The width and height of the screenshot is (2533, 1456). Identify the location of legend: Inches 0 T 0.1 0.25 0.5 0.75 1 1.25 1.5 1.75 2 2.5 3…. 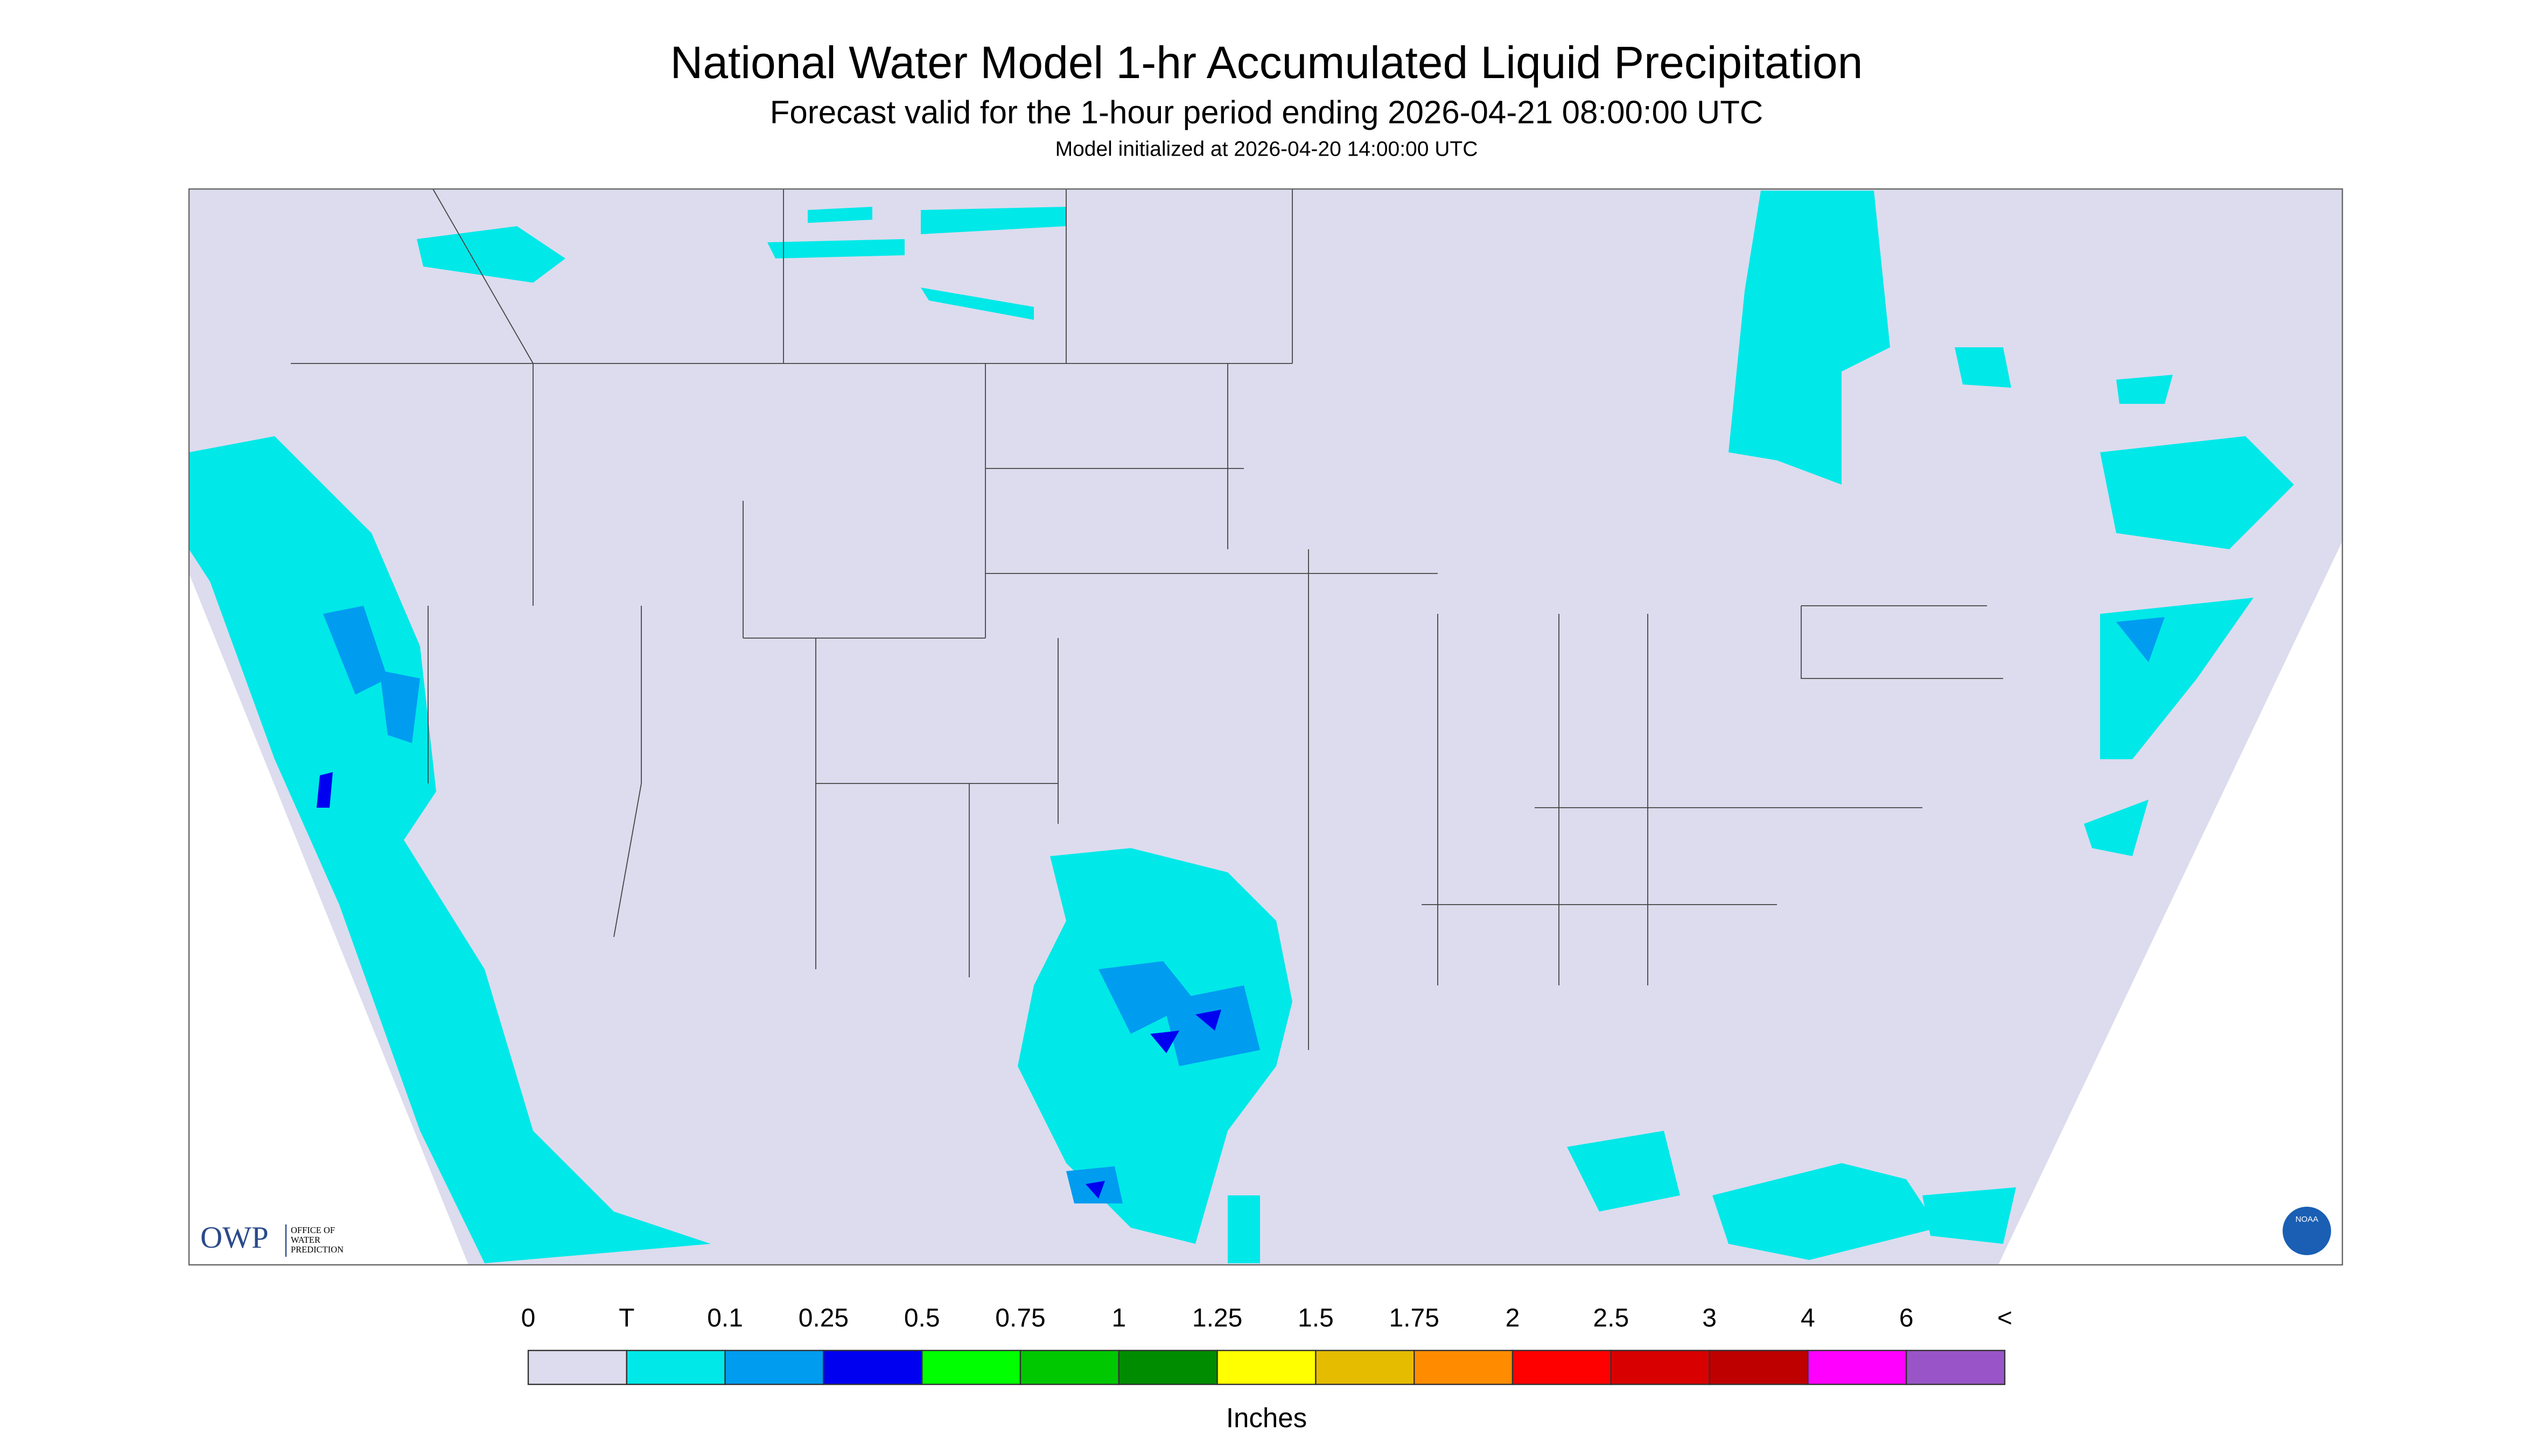
(1266, 1368).